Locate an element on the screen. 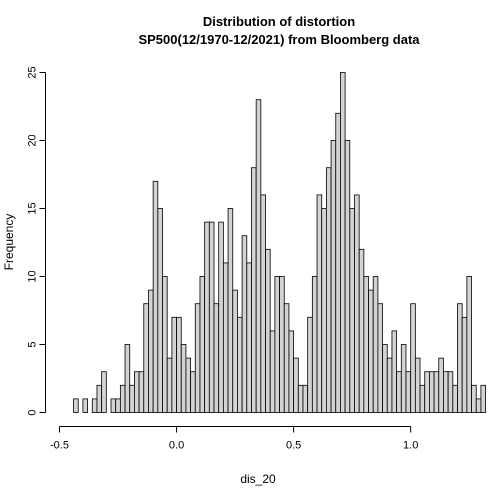 The height and width of the screenshot is (500, 500). x-tick-label: 0.5 is located at coordinates (293, 446).